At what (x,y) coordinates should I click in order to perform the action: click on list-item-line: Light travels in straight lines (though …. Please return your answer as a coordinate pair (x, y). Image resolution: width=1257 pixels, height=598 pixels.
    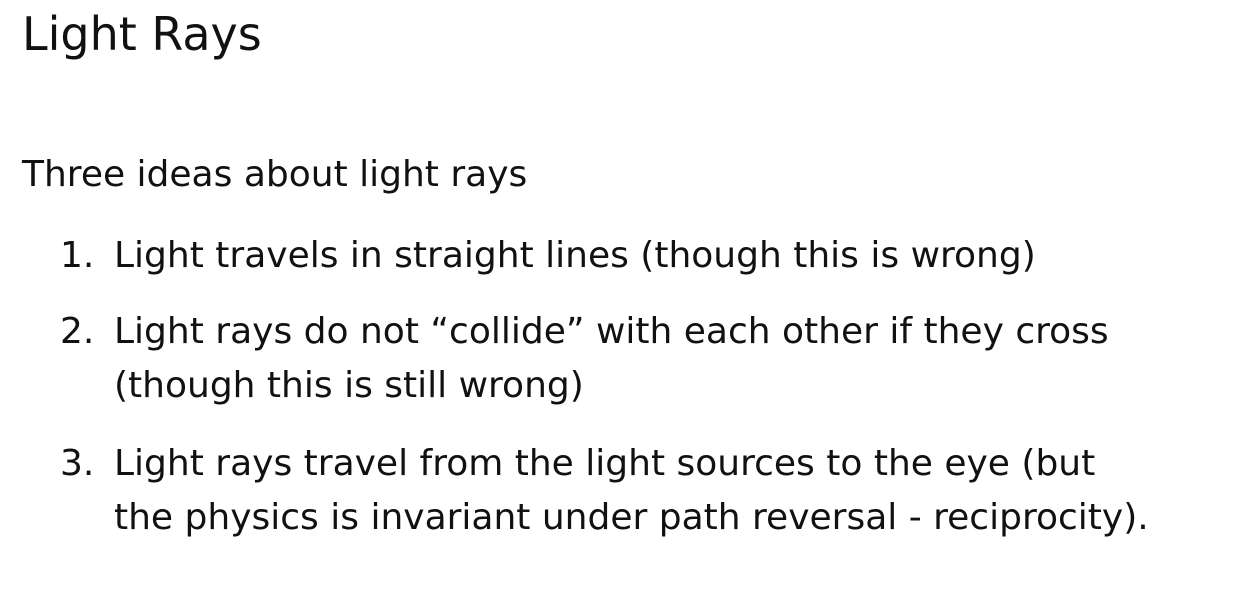
    Looking at the image, I should click on (575, 255).